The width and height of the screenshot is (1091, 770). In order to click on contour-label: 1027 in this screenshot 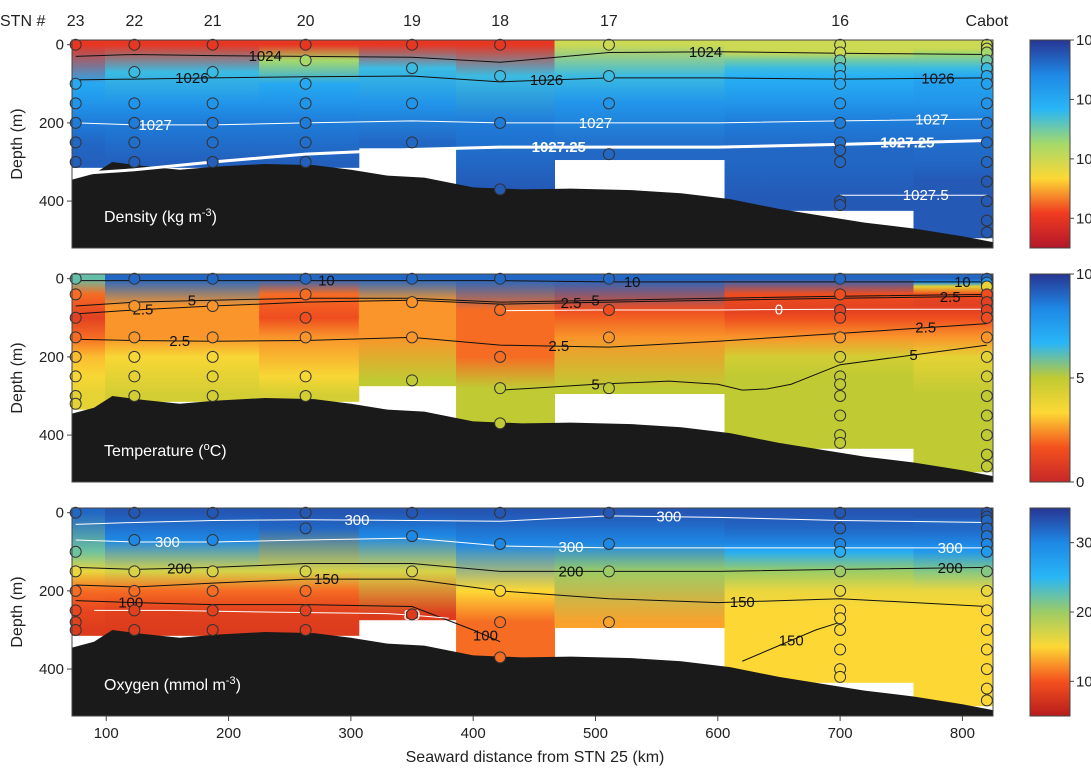, I will do `click(931, 120)`.